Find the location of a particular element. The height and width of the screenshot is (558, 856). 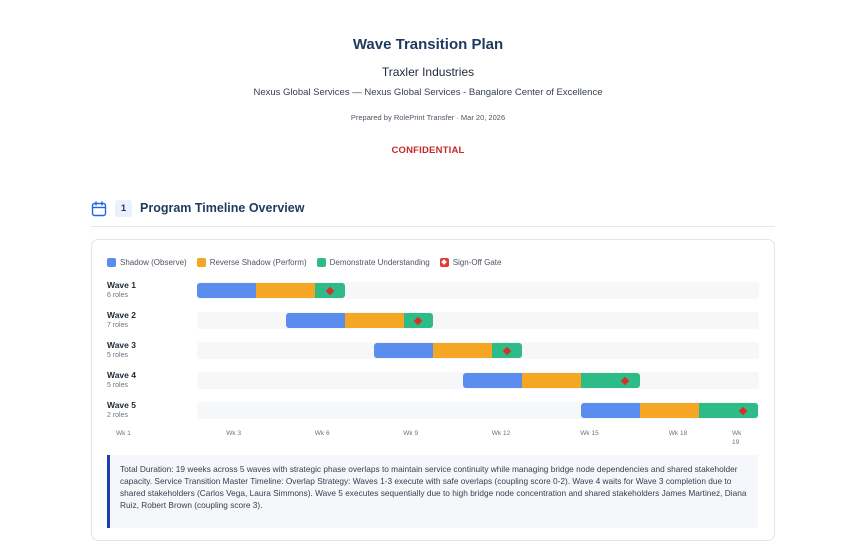

axis-tick-label: Wk 1 is located at coordinates (123, 433).